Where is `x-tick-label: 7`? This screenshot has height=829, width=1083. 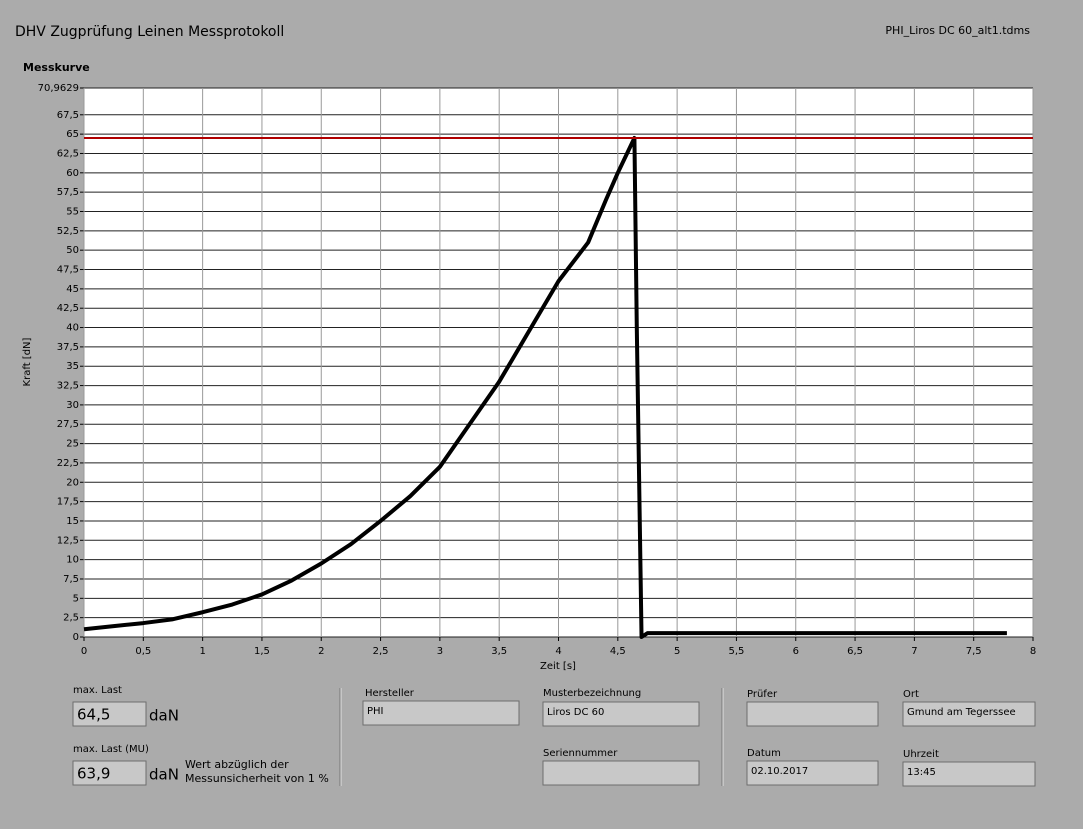 x-tick-label: 7 is located at coordinates (914, 651).